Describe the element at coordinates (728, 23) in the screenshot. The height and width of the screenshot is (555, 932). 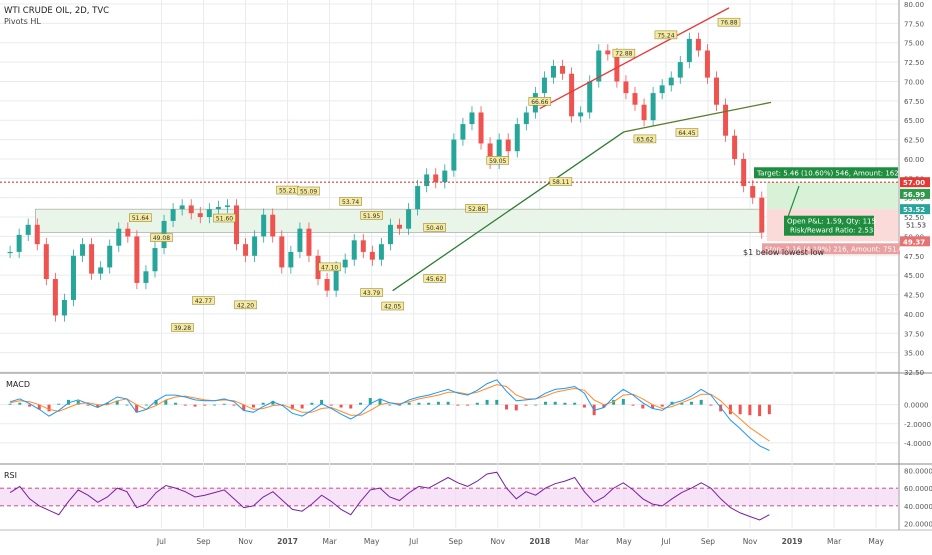
I see `pivot-label: 76.88` at that location.